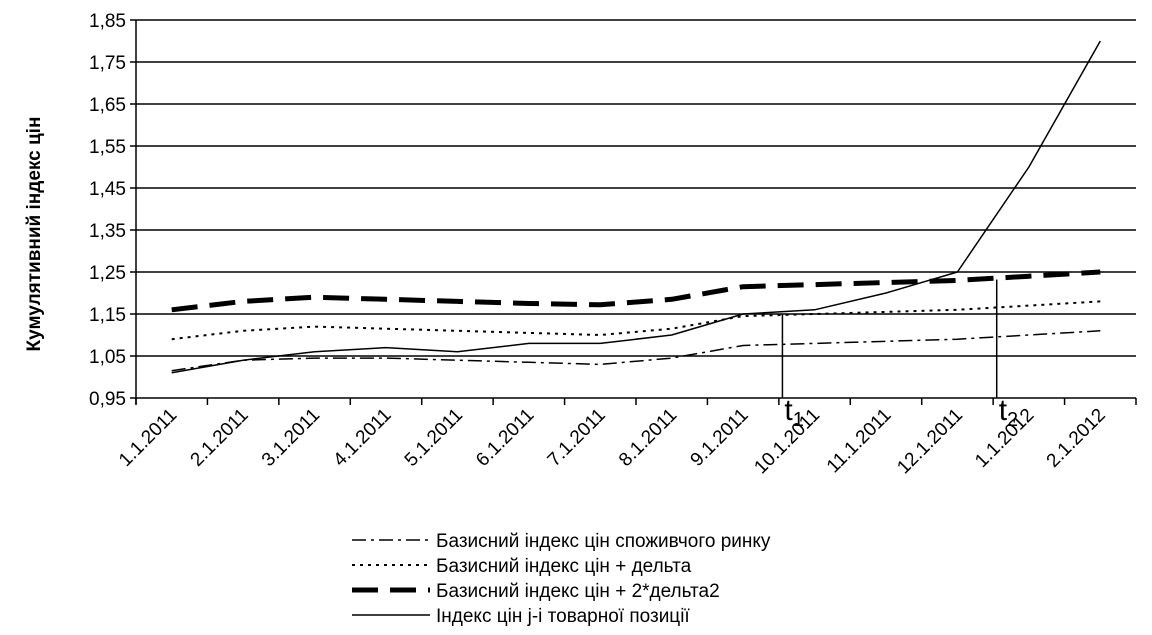 Image resolution: width=1152 pixels, height=635 pixels. Describe the element at coordinates (107, 273) in the screenshot. I see `y-tick-label: 1,25` at that location.